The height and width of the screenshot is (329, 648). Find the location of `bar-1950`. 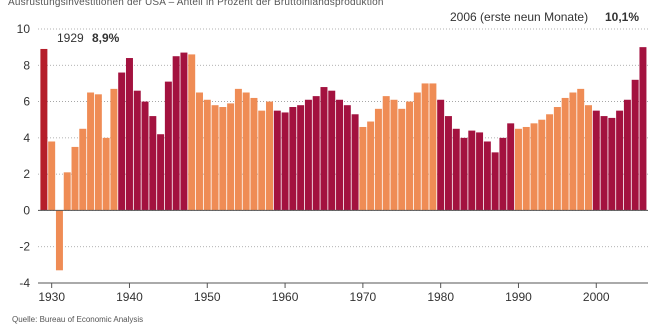

bar-1950 is located at coordinates (207, 155).